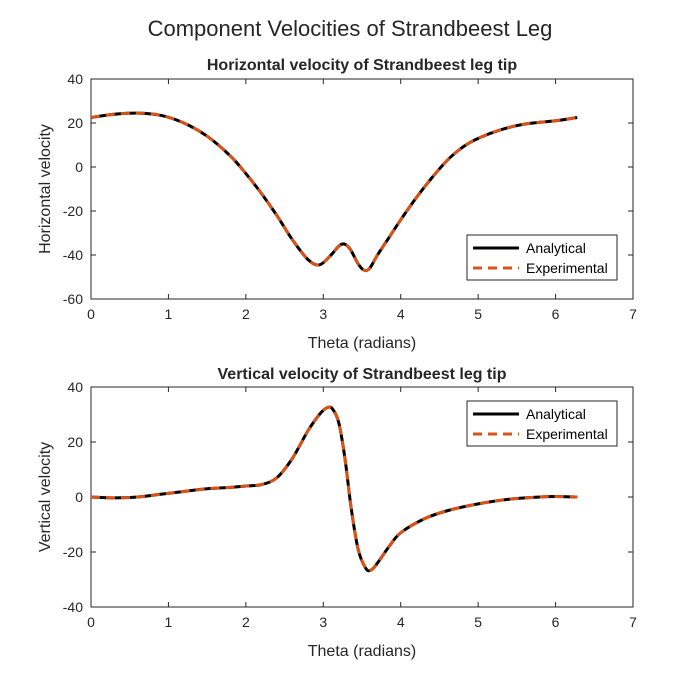 This screenshot has width=700, height=680. What do you see at coordinates (362, 374) in the screenshot?
I see `axes-title: Vertical velocity of Strandbeest leg tip` at bounding box center [362, 374].